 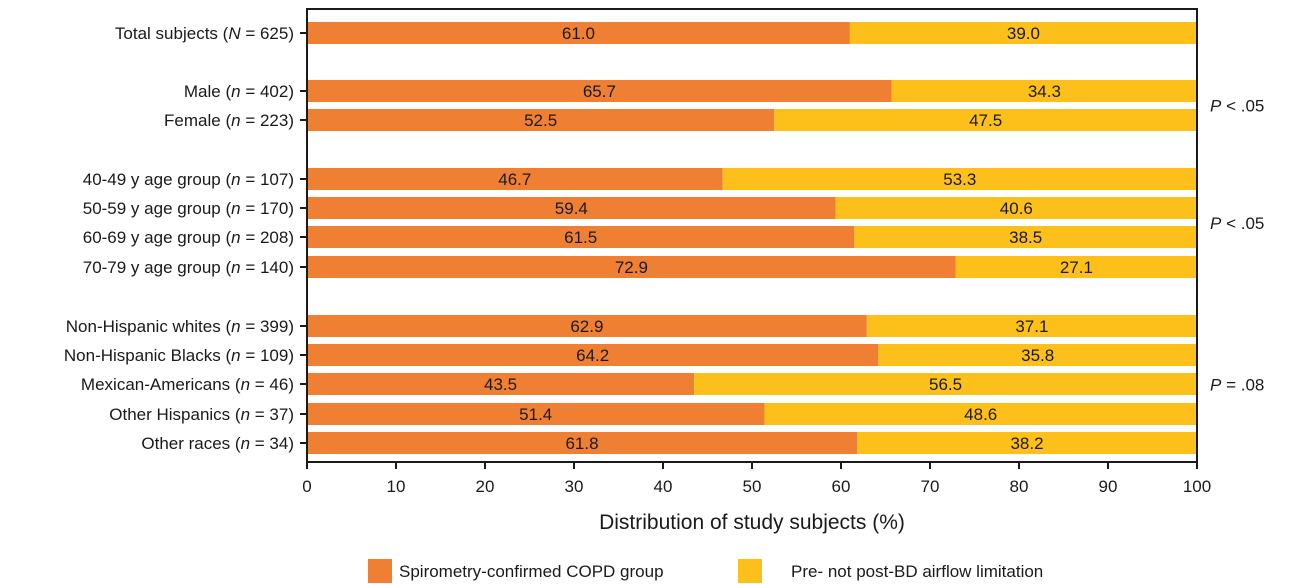 I want to click on value-label-pre-bd-2: 47.5, so click(x=985, y=120).